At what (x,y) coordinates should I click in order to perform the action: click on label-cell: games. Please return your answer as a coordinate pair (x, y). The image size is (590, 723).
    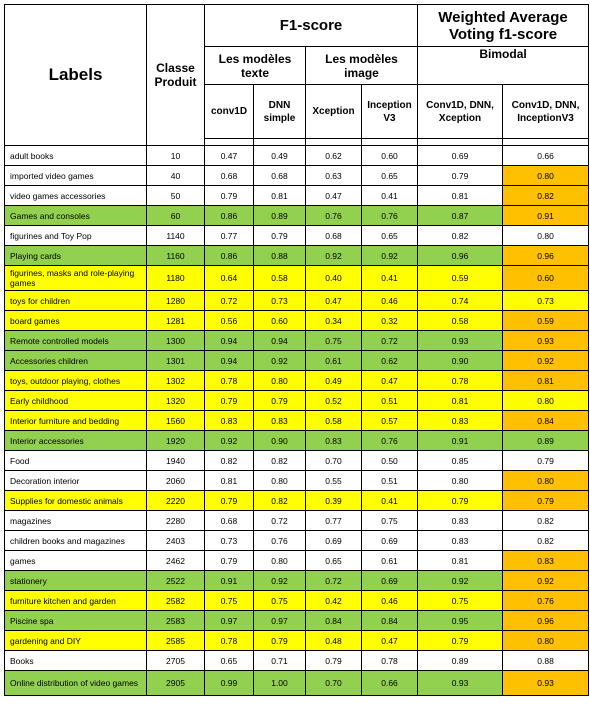
    Looking at the image, I should click on (76, 561).